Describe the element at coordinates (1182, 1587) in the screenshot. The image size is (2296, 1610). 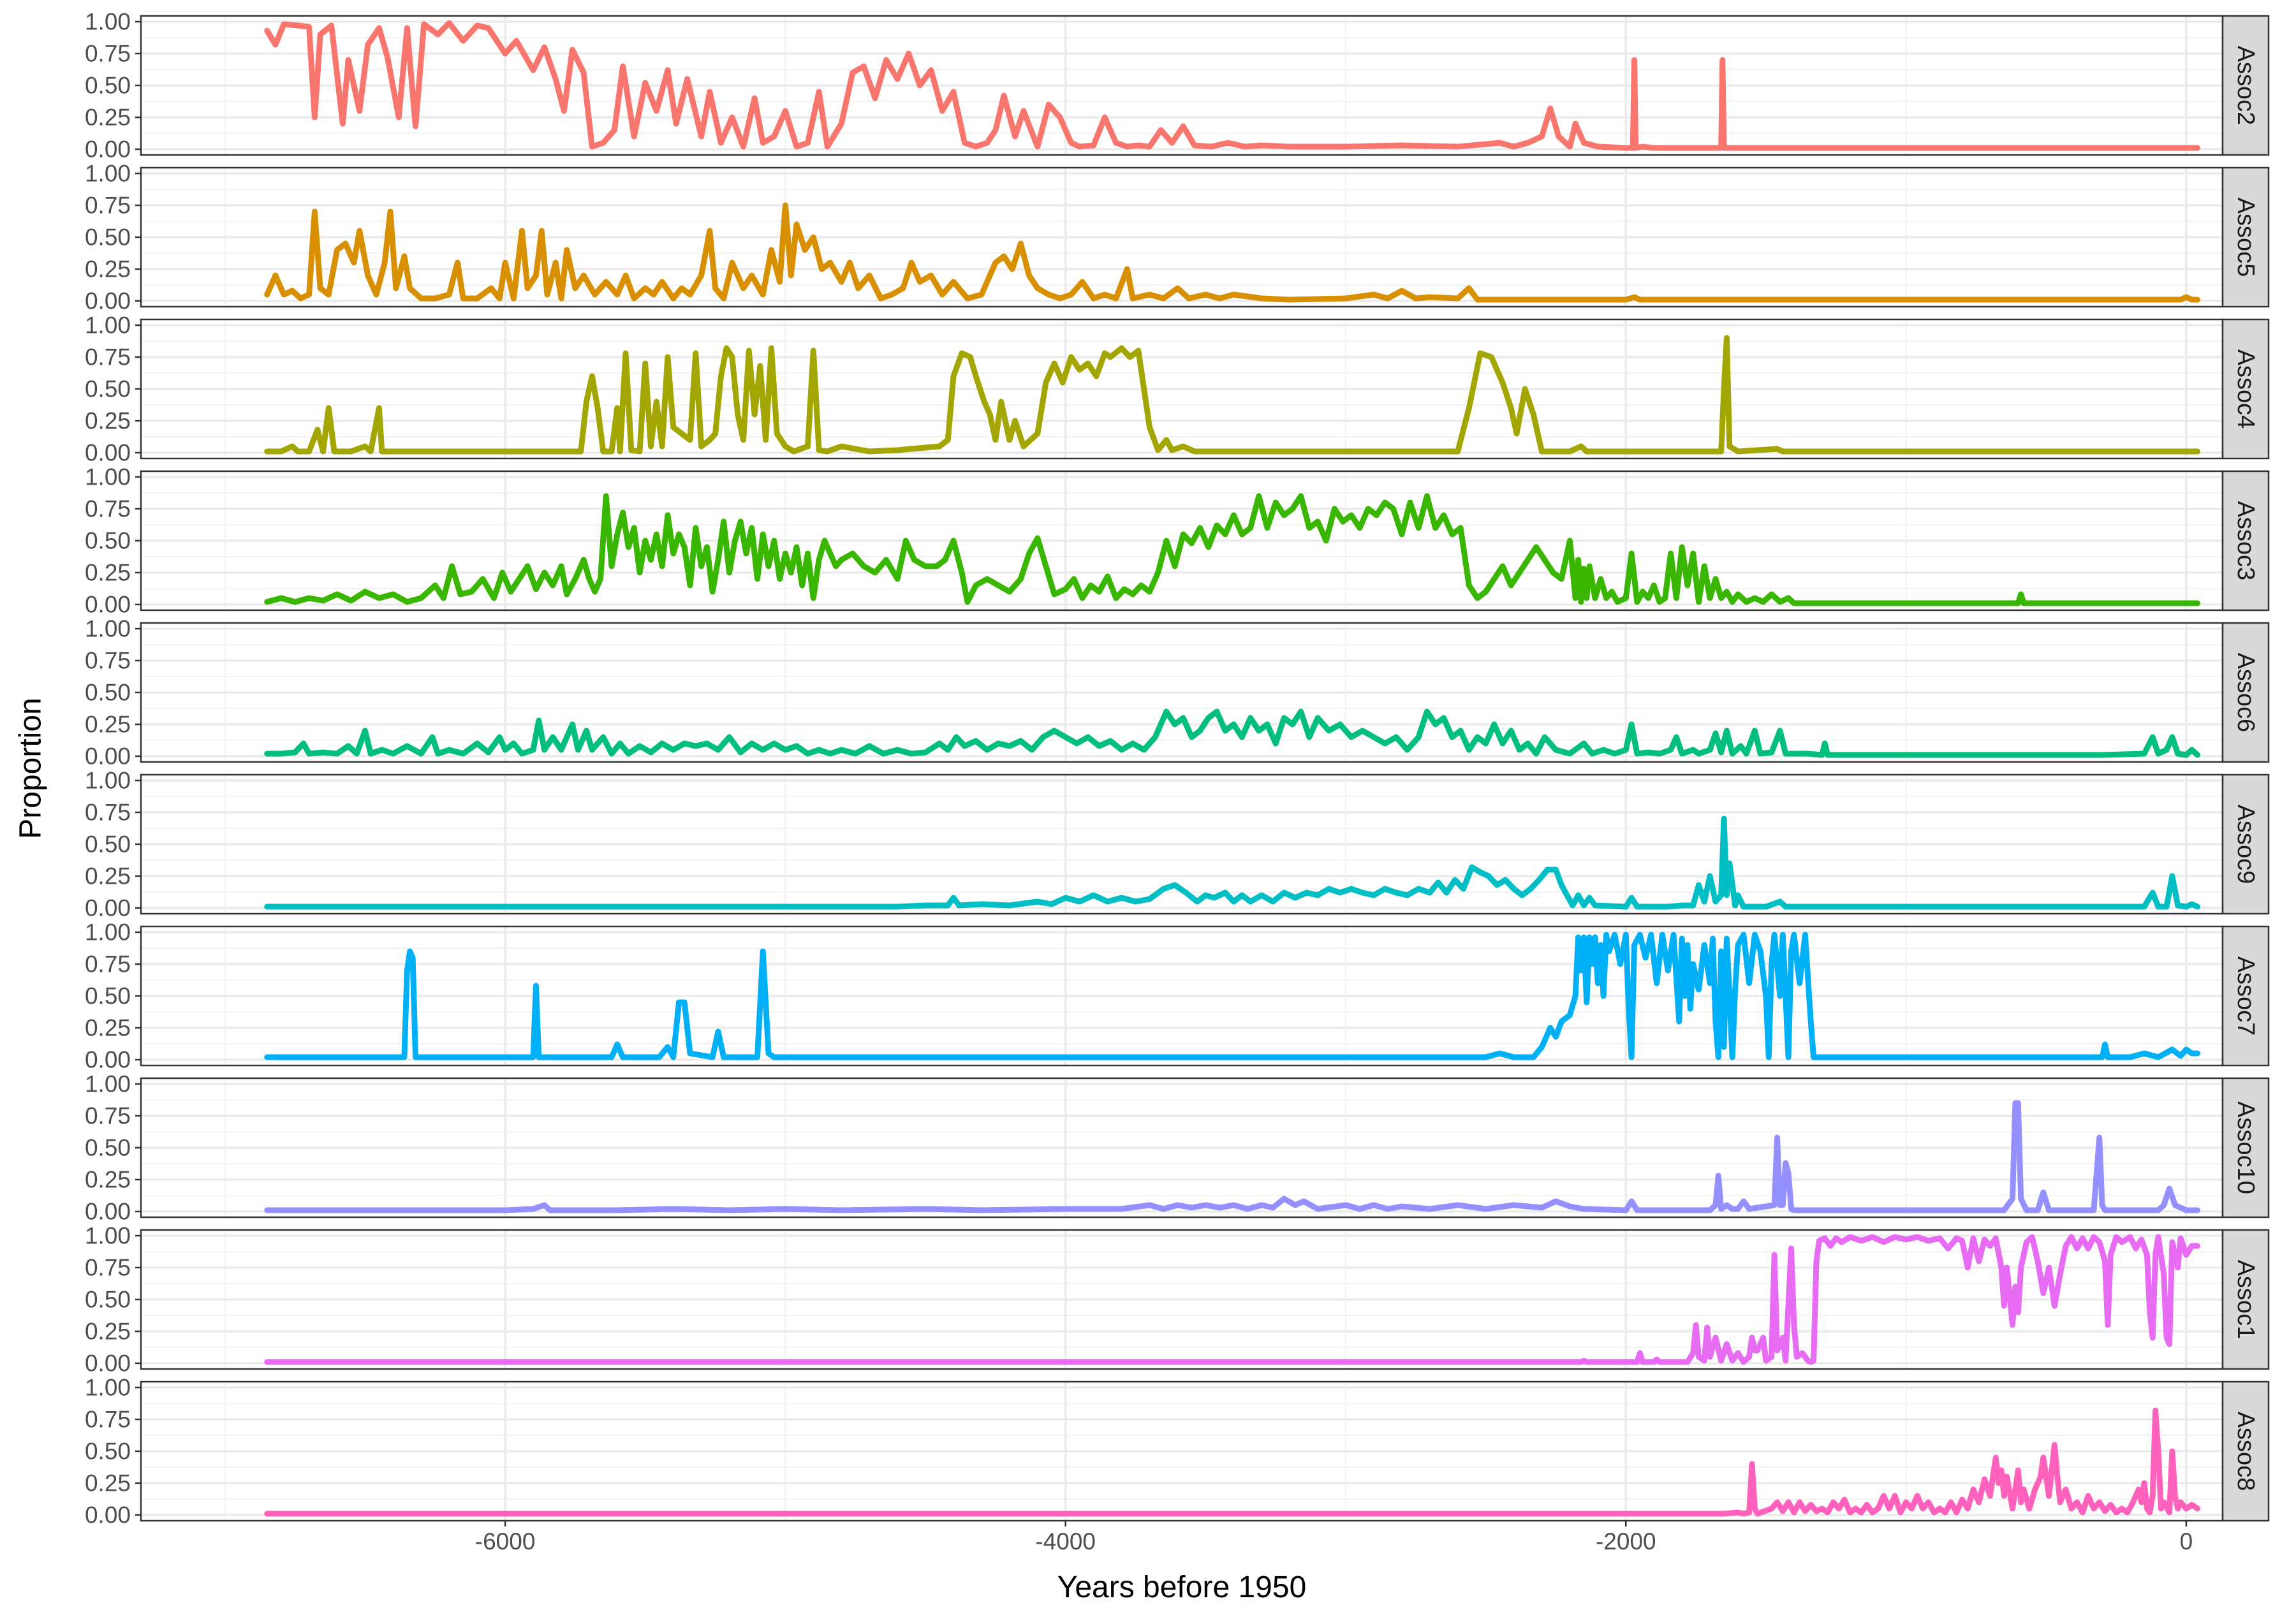
I see `x-axis-title: Years before 1950` at that location.